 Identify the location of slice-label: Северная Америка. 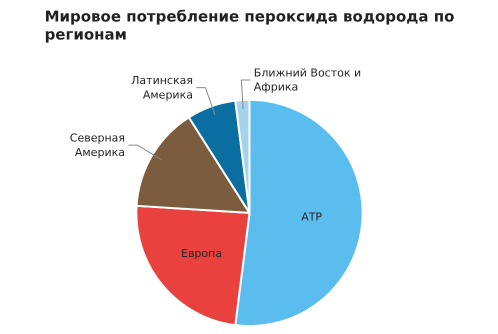
(98, 145).